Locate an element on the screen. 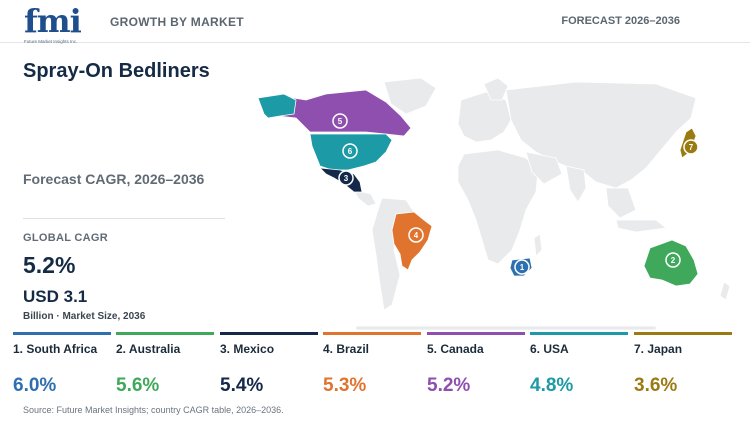 This screenshot has width=750, height=421. svg-text: 7 is located at coordinates (691, 147).